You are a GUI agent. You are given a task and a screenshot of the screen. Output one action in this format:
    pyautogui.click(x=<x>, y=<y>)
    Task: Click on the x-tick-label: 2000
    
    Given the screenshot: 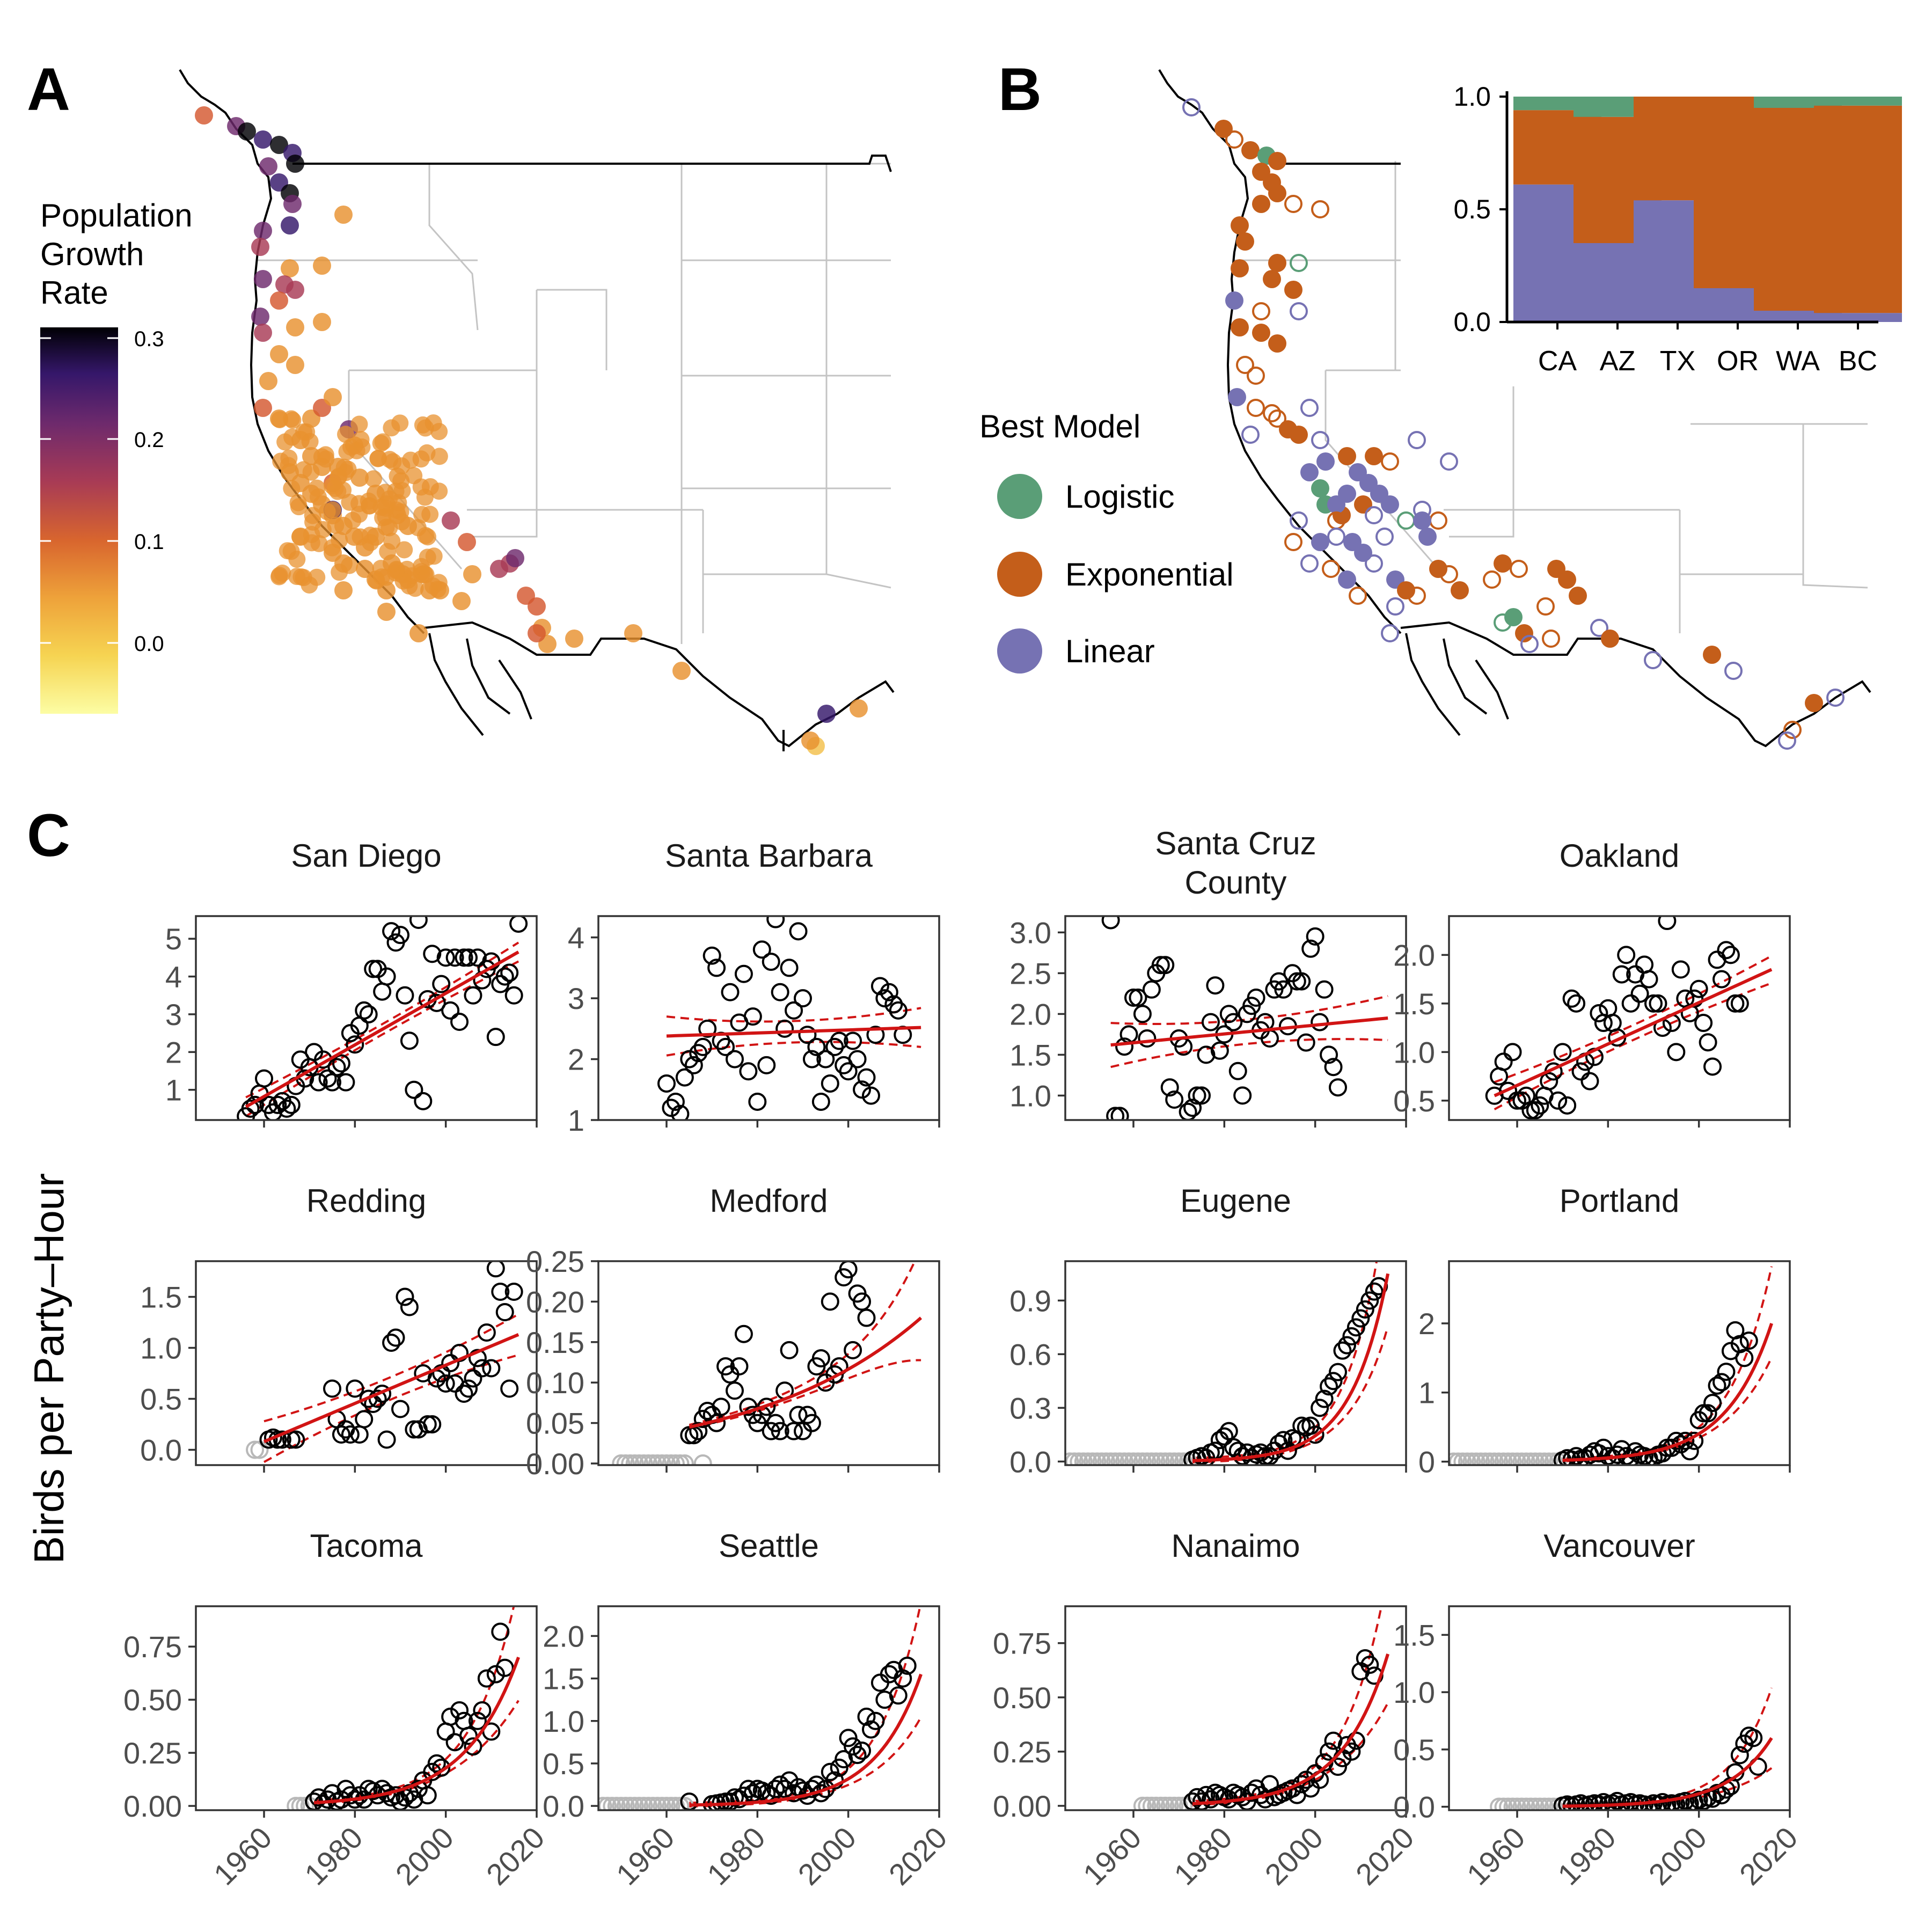 What is the action you would take?
    pyautogui.click(x=424, y=1856)
    